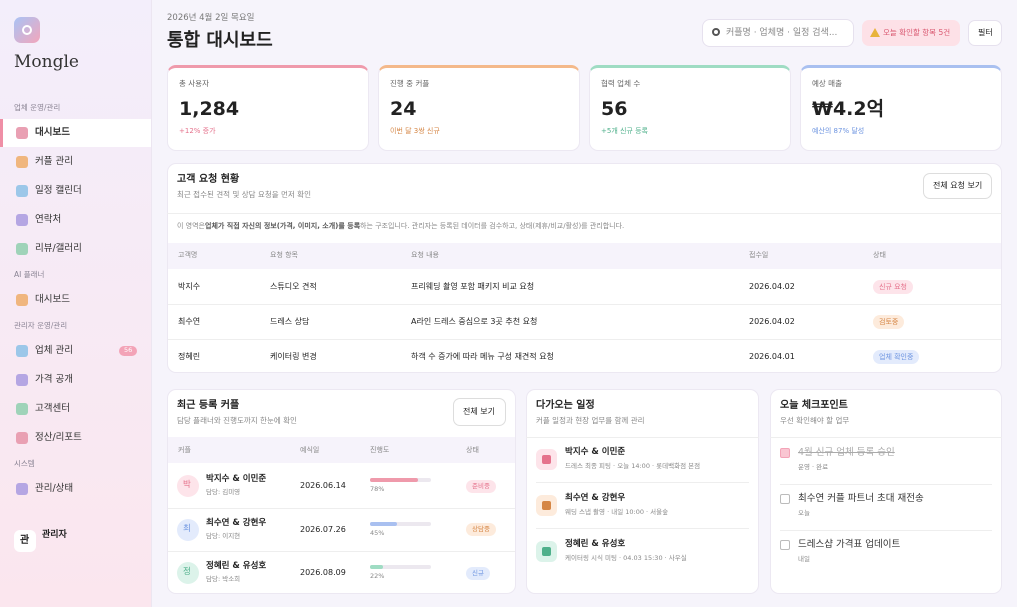  Describe the element at coordinates (48, 220) in the screenshot. I see `nav-item: 연락처` at that location.